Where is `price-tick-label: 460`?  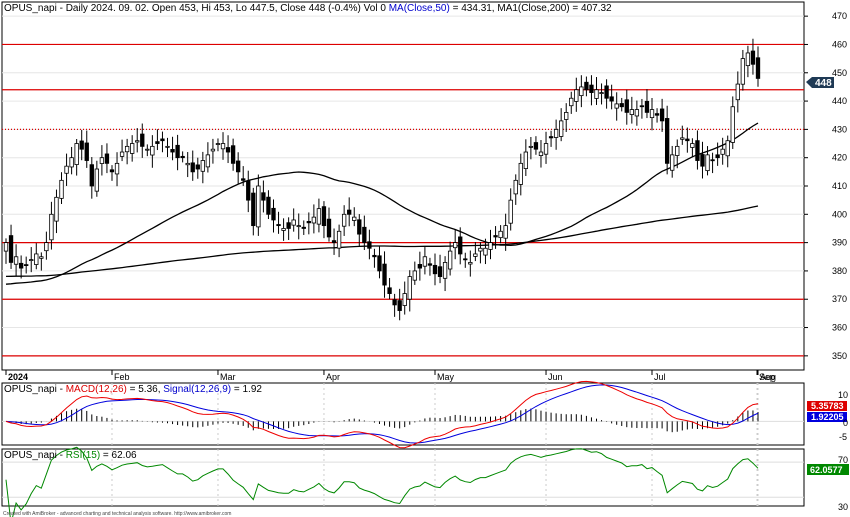
price-tick-label: 460 is located at coordinates (839, 44).